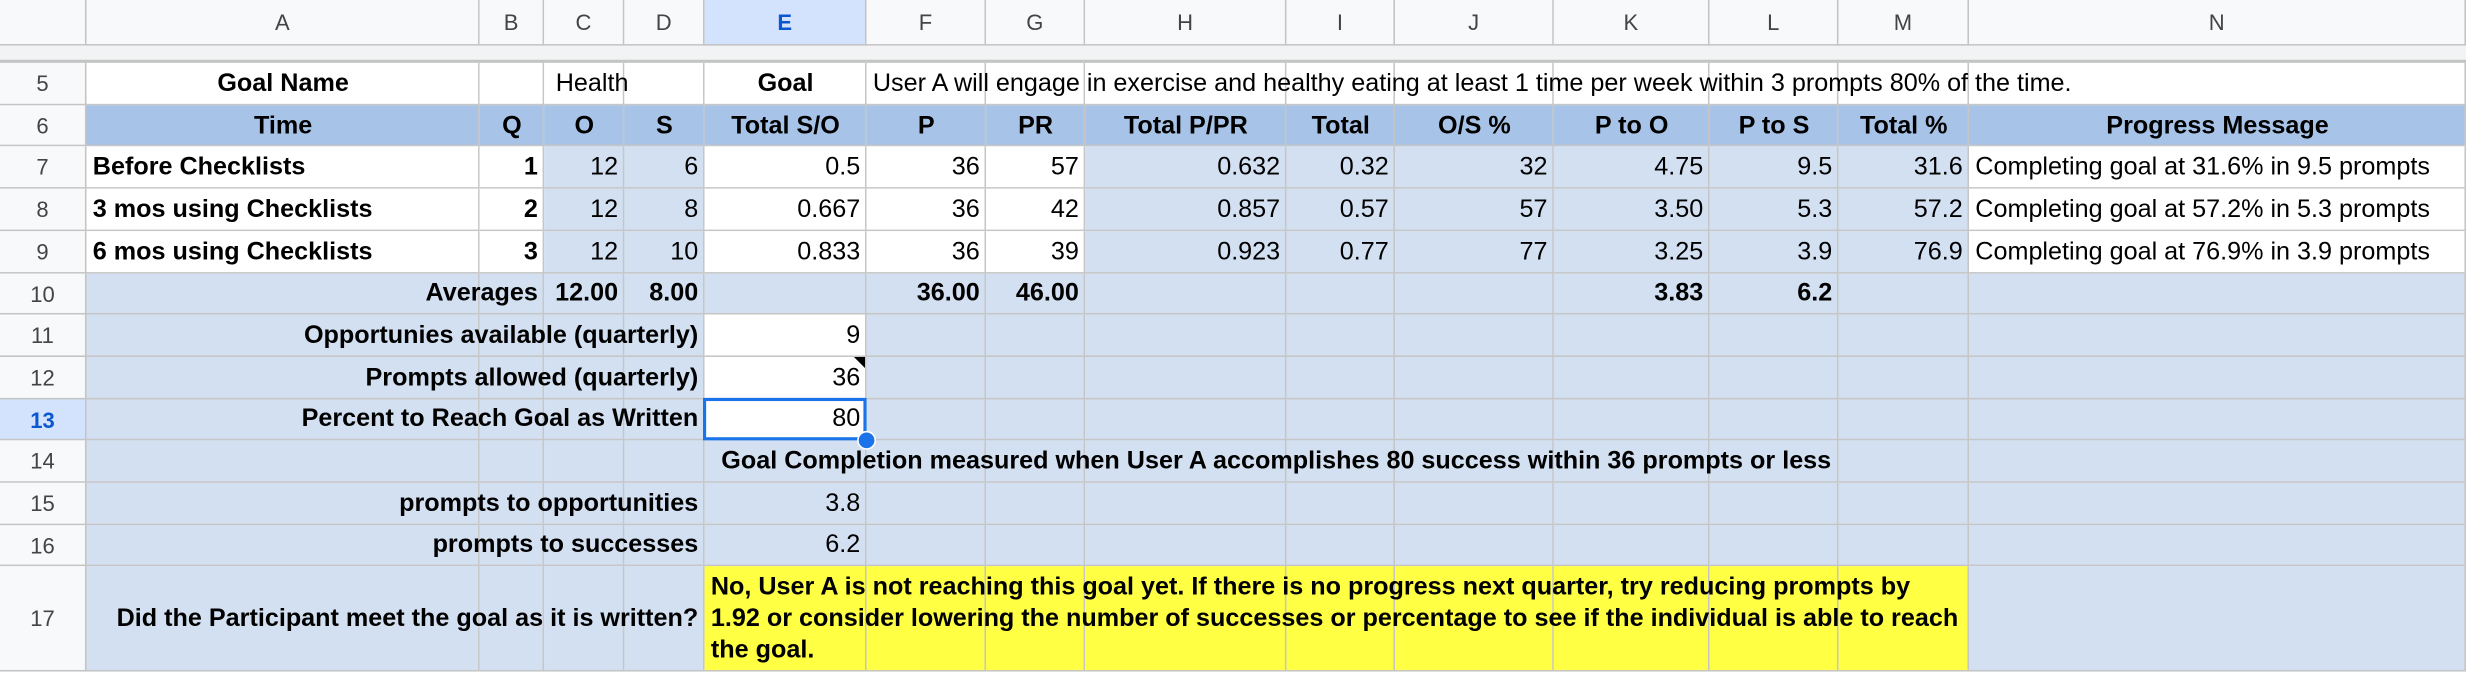  I want to click on corner, so click(43, 23).